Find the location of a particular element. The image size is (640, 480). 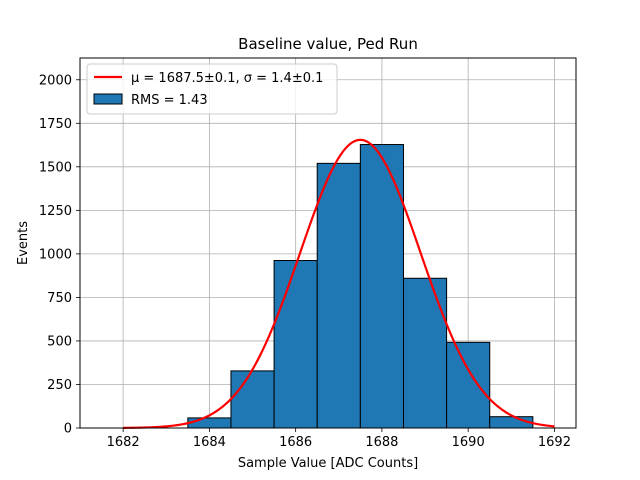

chart-title: Baseline value, Ped Run is located at coordinates (328, 44).